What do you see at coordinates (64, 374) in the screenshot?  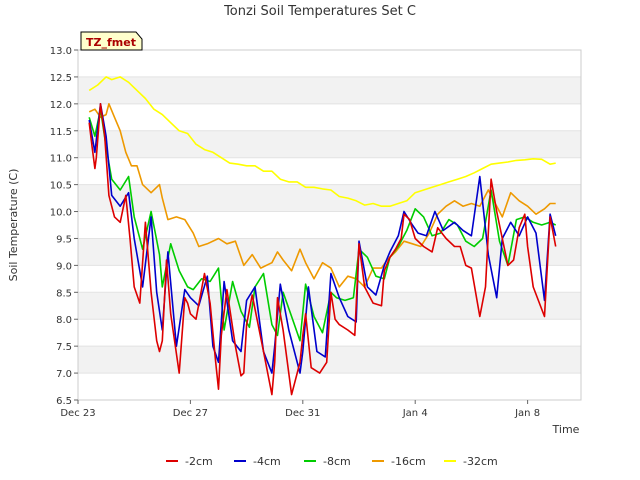 I see `y-tick-label: 7.0` at bounding box center [64, 374].